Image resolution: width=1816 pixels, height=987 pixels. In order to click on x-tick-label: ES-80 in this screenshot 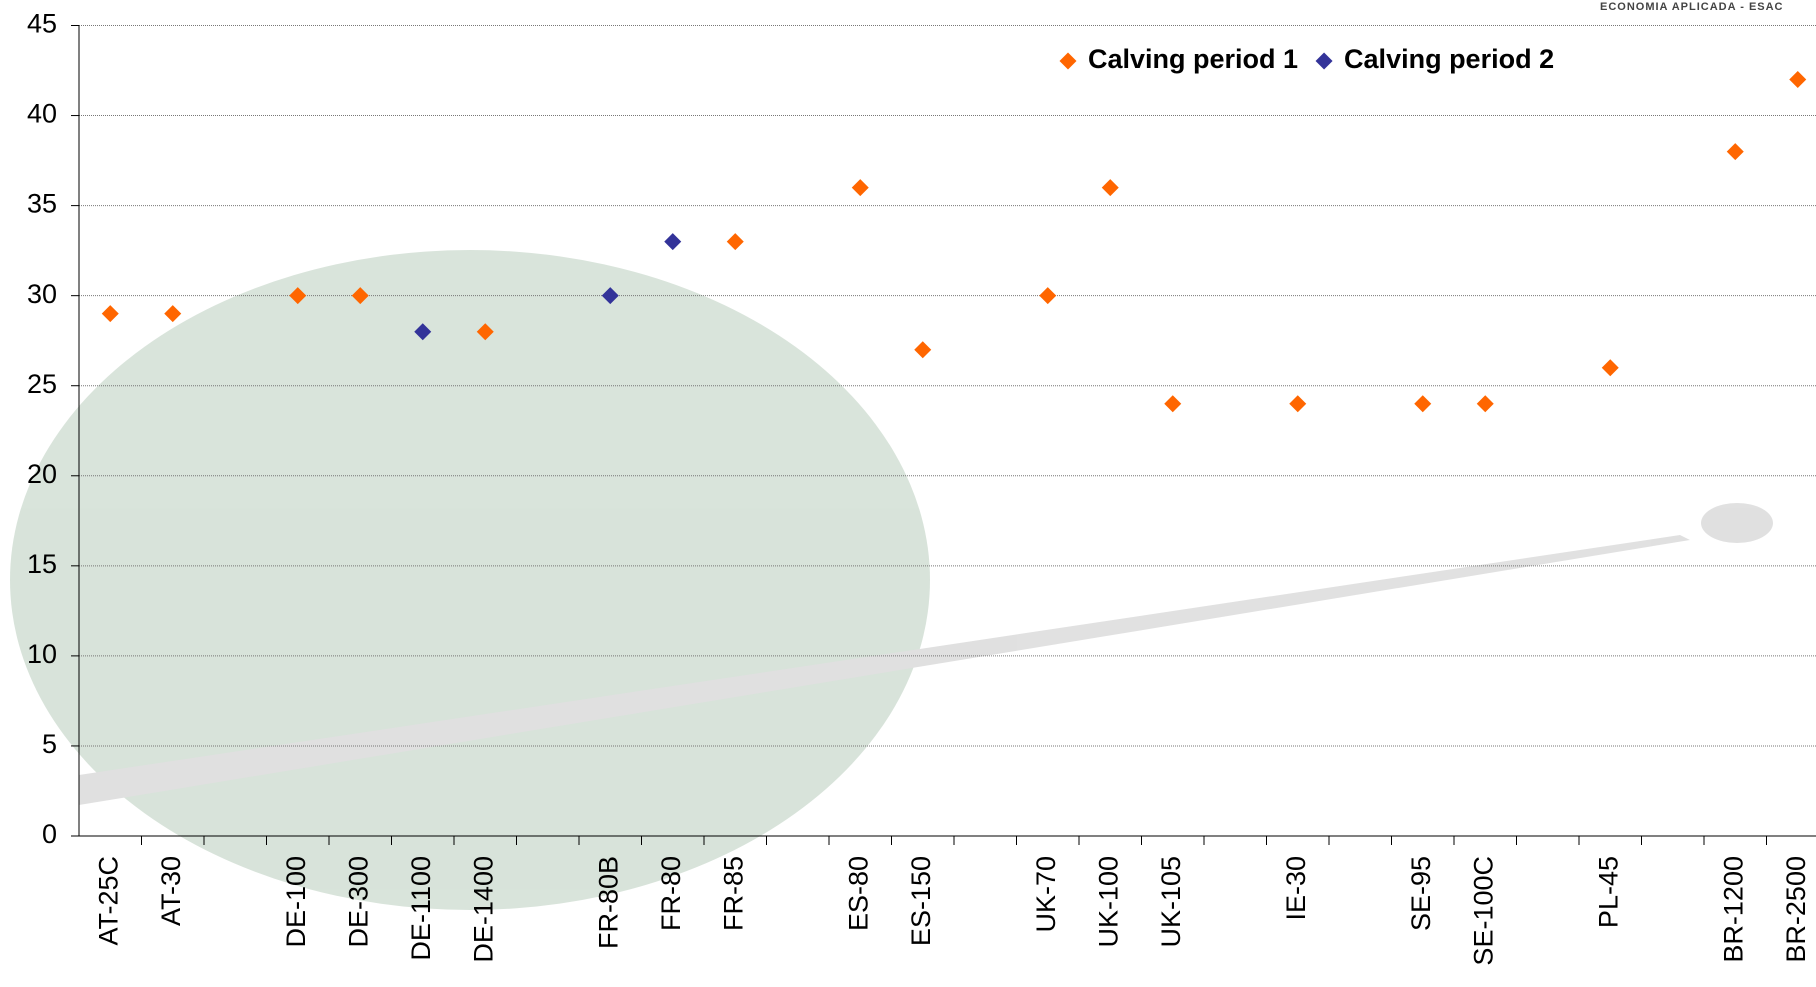, I will do `click(858, 893)`.